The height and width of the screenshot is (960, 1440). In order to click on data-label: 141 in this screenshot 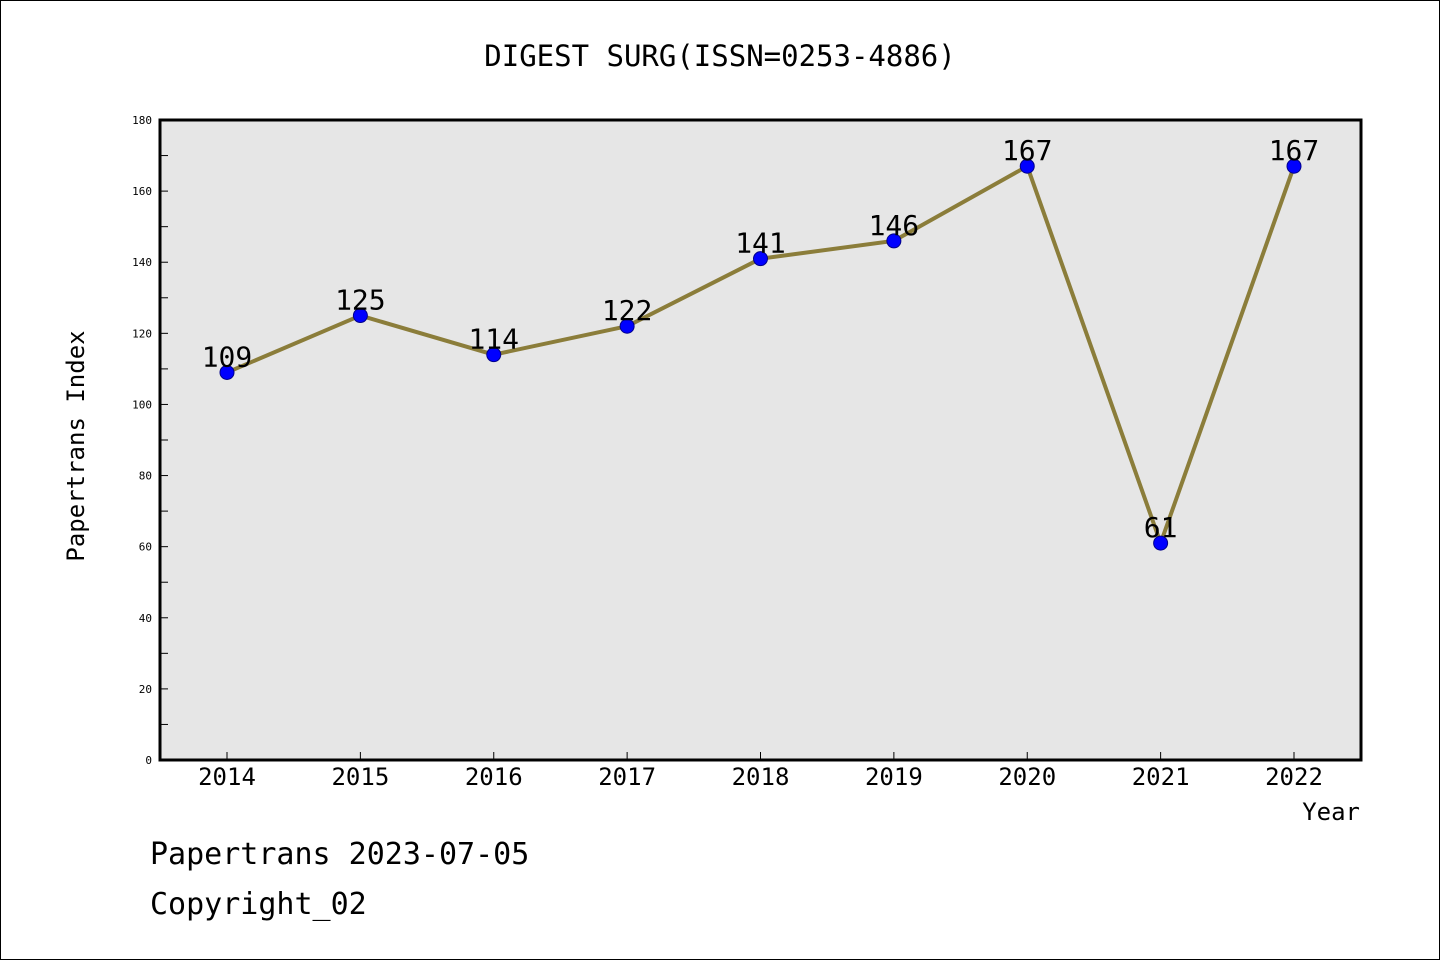, I will do `click(760, 243)`.